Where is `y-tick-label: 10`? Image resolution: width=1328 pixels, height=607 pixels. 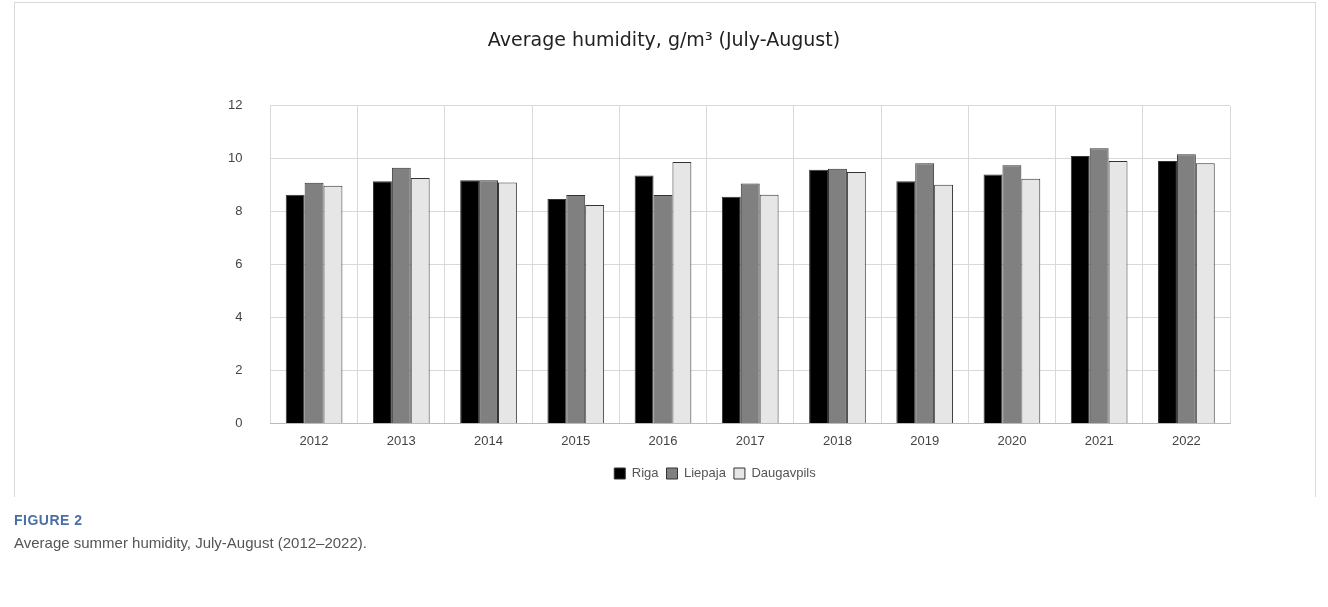 y-tick-label: 10 is located at coordinates (235, 158).